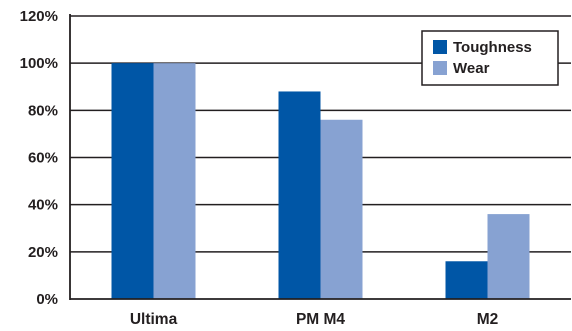 The image size is (572, 331). I want to click on x-category-labels: Ultima PM M4 M2, so click(314, 319).